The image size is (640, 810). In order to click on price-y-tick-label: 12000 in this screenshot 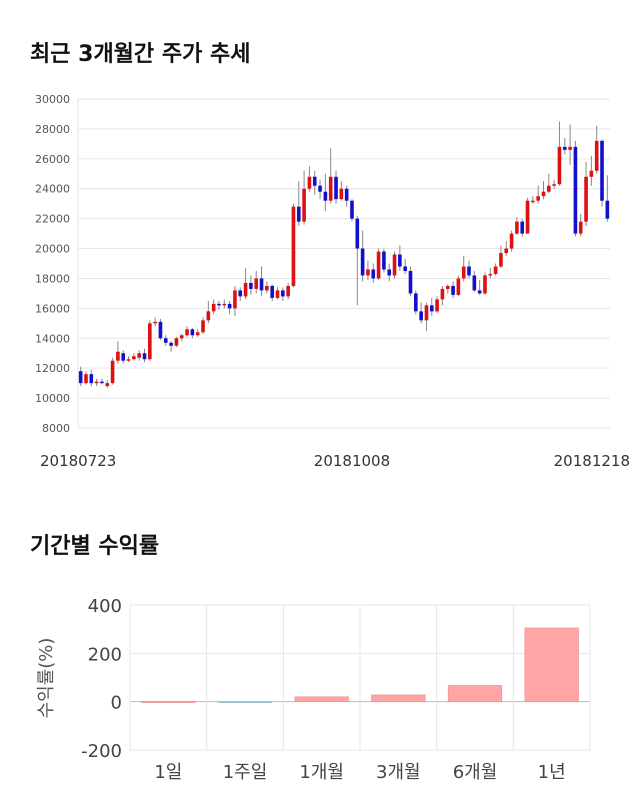, I will do `click(52, 368)`.